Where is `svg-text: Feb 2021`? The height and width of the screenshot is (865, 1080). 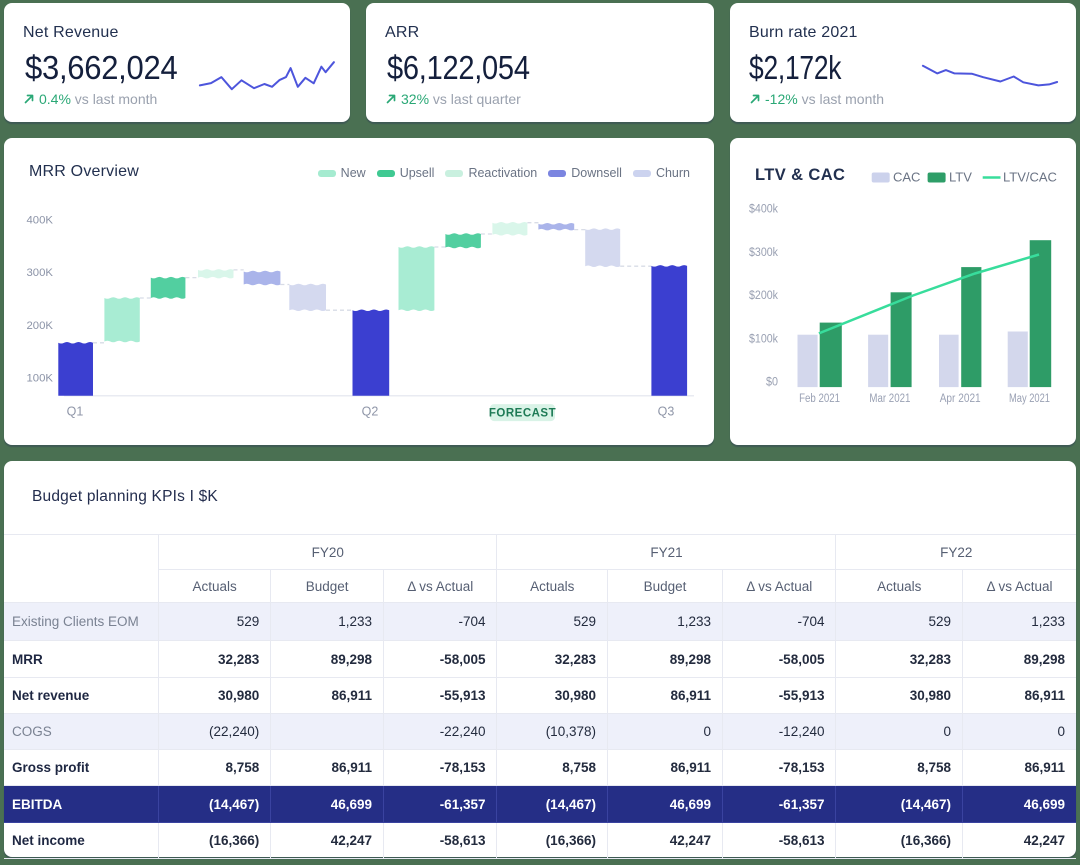
svg-text: Feb 2021 is located at coordinates (819, 399).